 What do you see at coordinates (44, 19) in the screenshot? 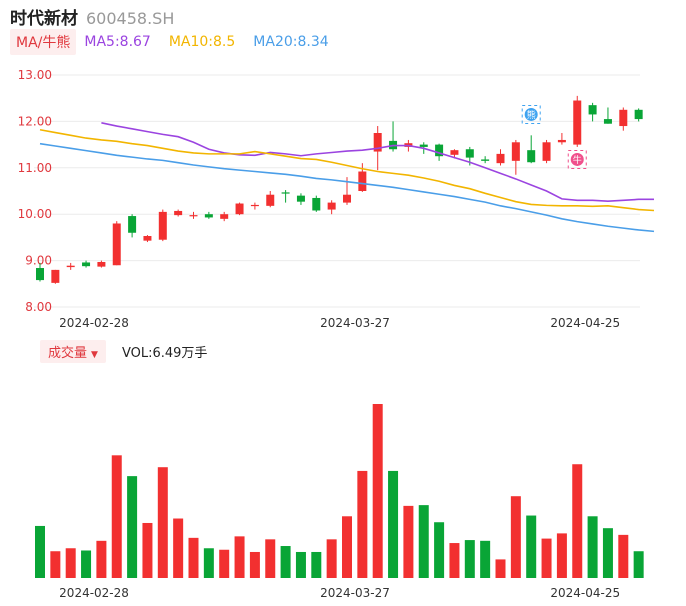
I see `stock-name: 时代新材` at bounding box center [44, 19].